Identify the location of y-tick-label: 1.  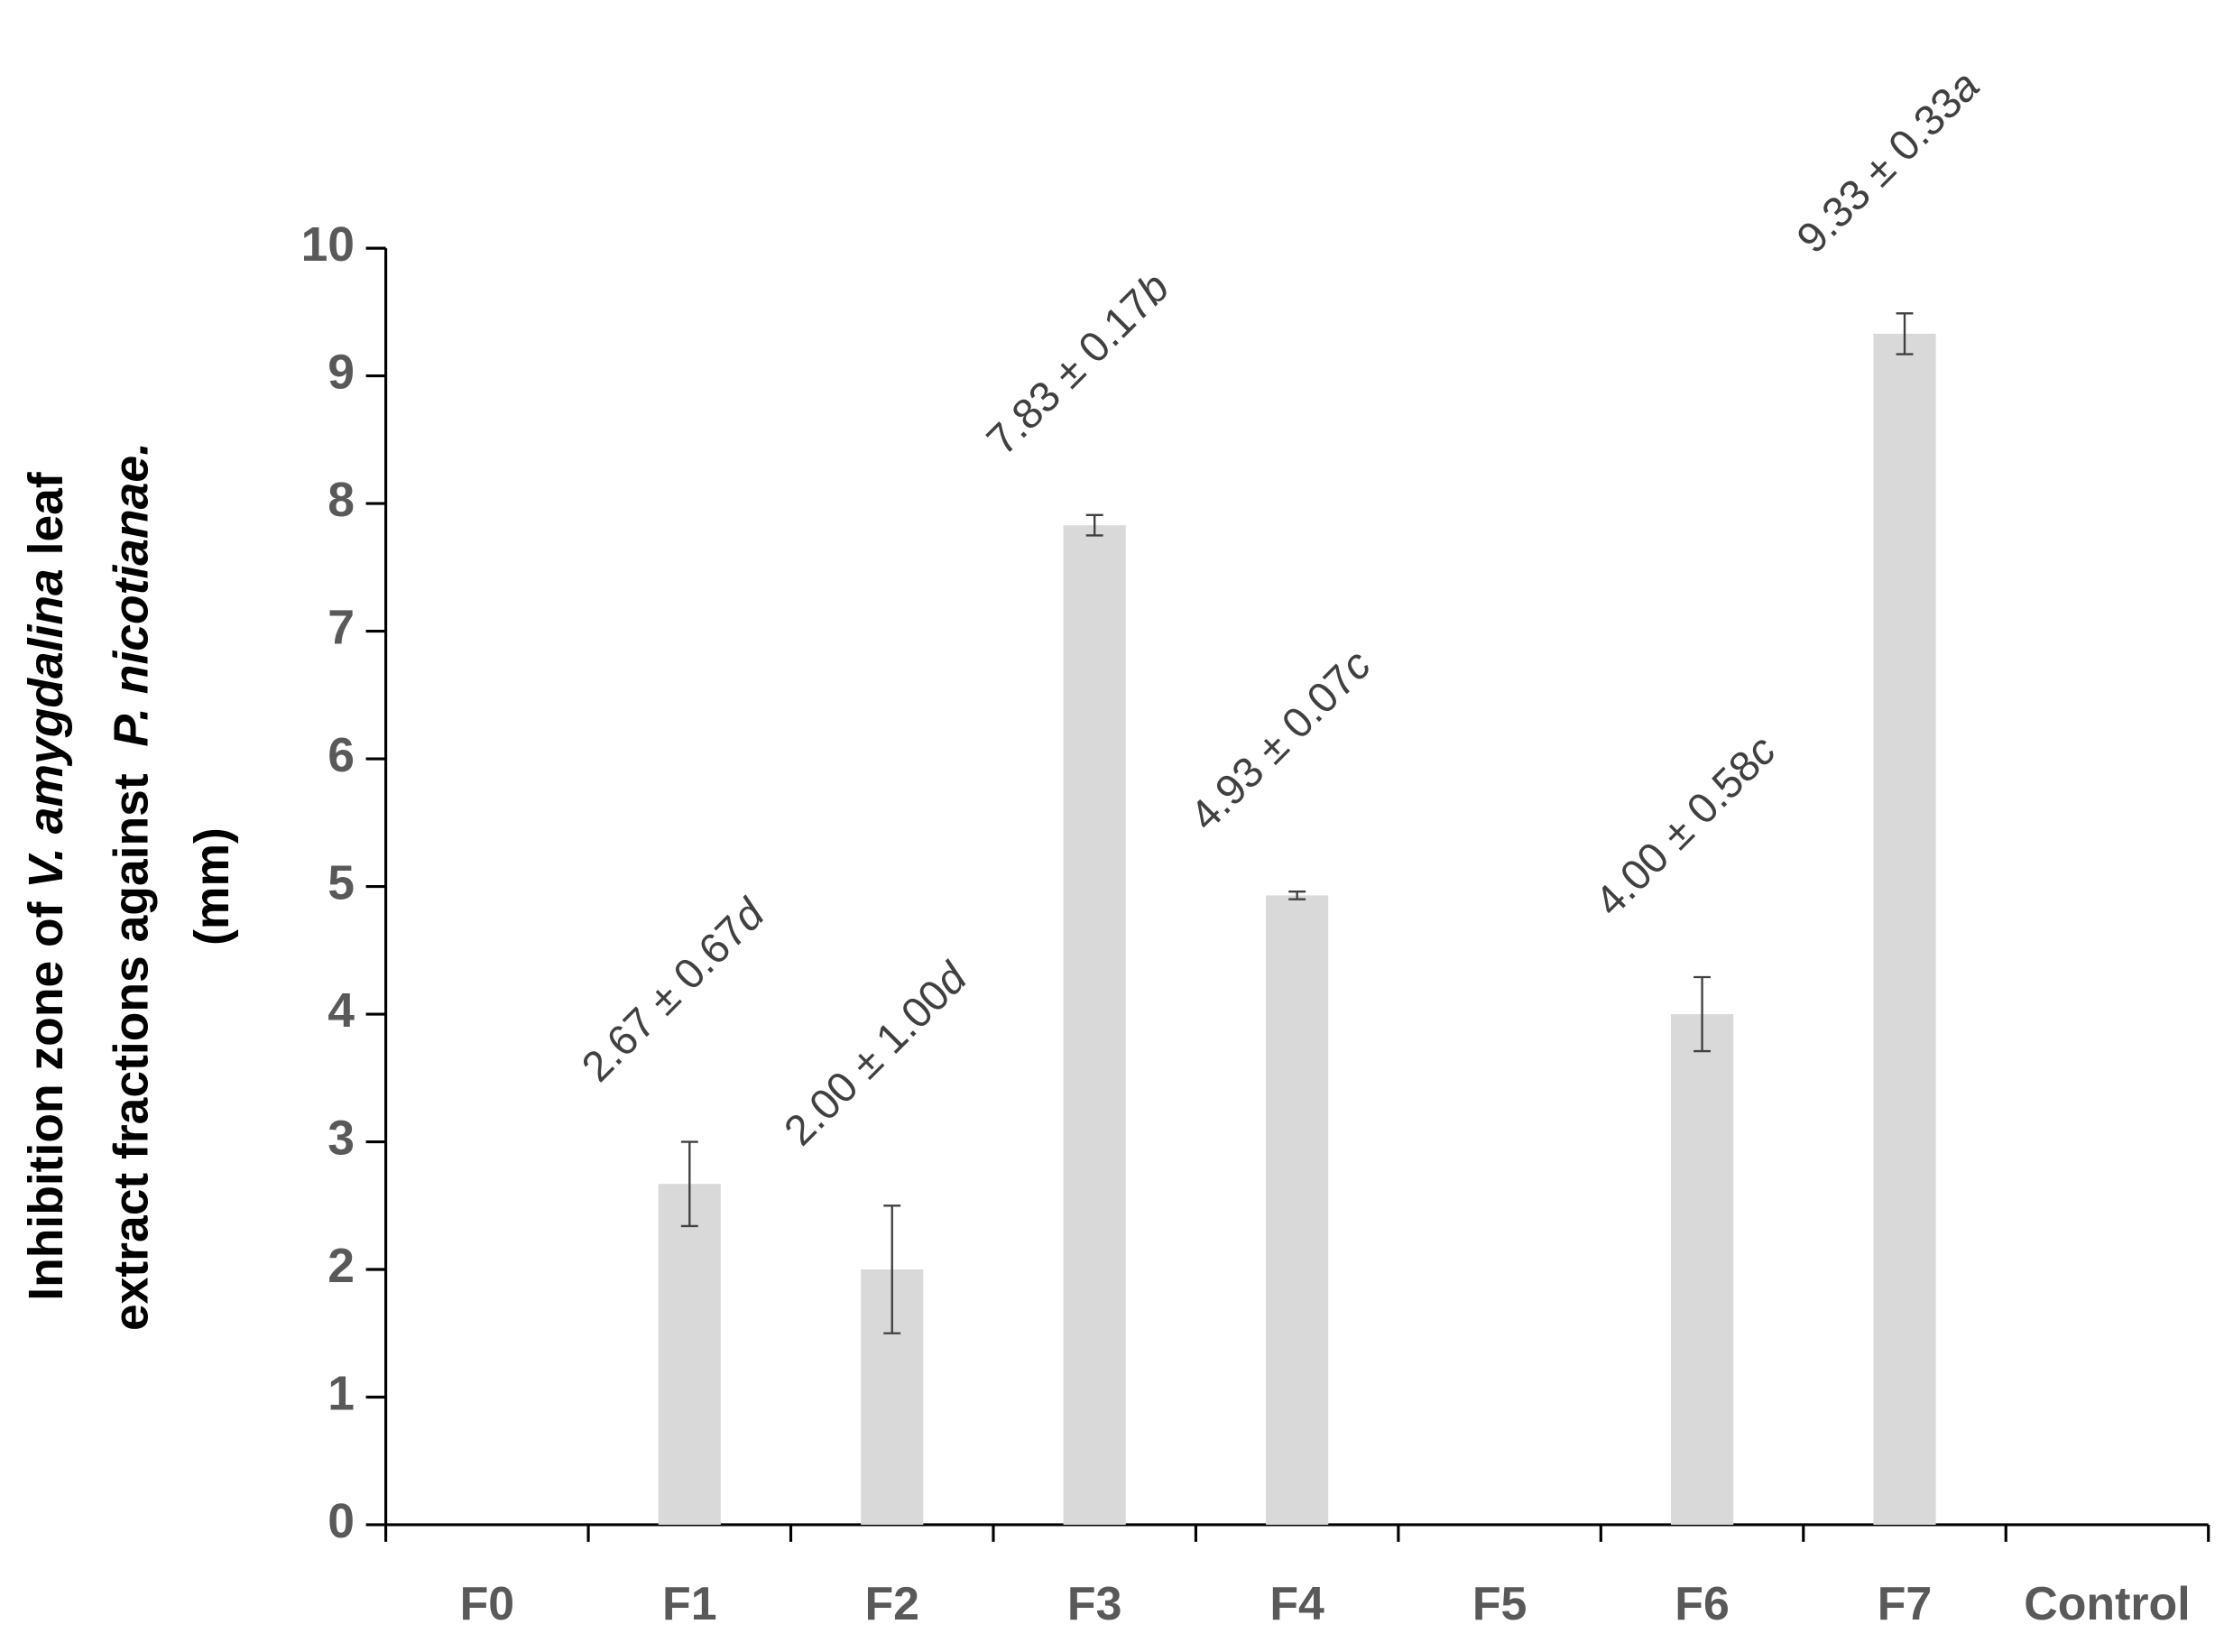
(341, 1394).